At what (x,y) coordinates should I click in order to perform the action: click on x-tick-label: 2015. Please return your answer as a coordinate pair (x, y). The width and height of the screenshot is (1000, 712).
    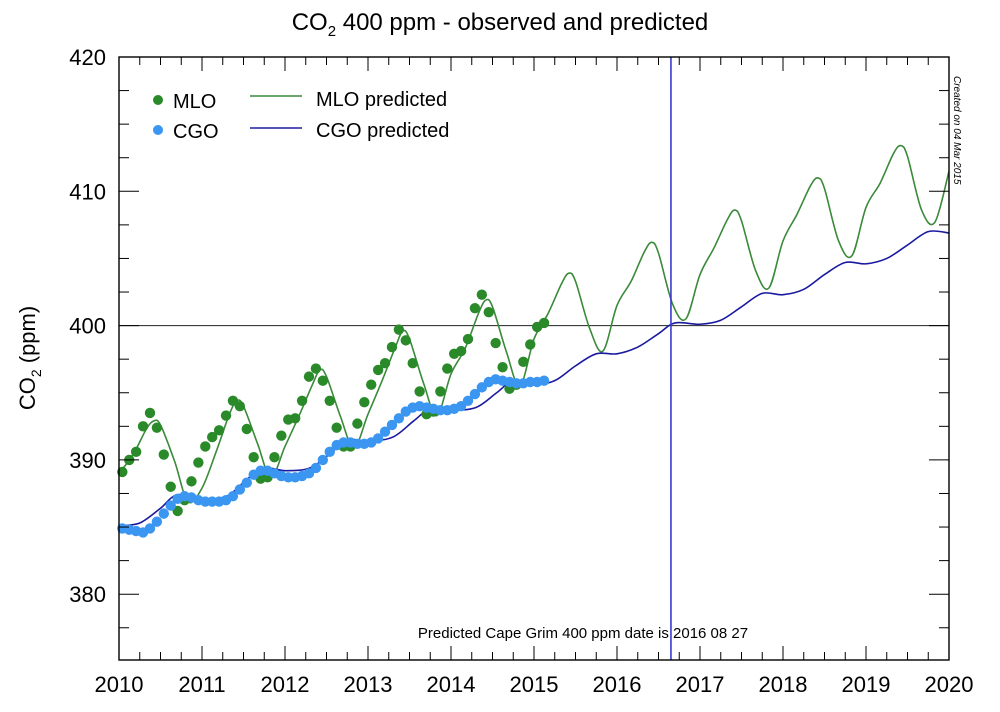
    Looking at the image, I should click on (534, 684).